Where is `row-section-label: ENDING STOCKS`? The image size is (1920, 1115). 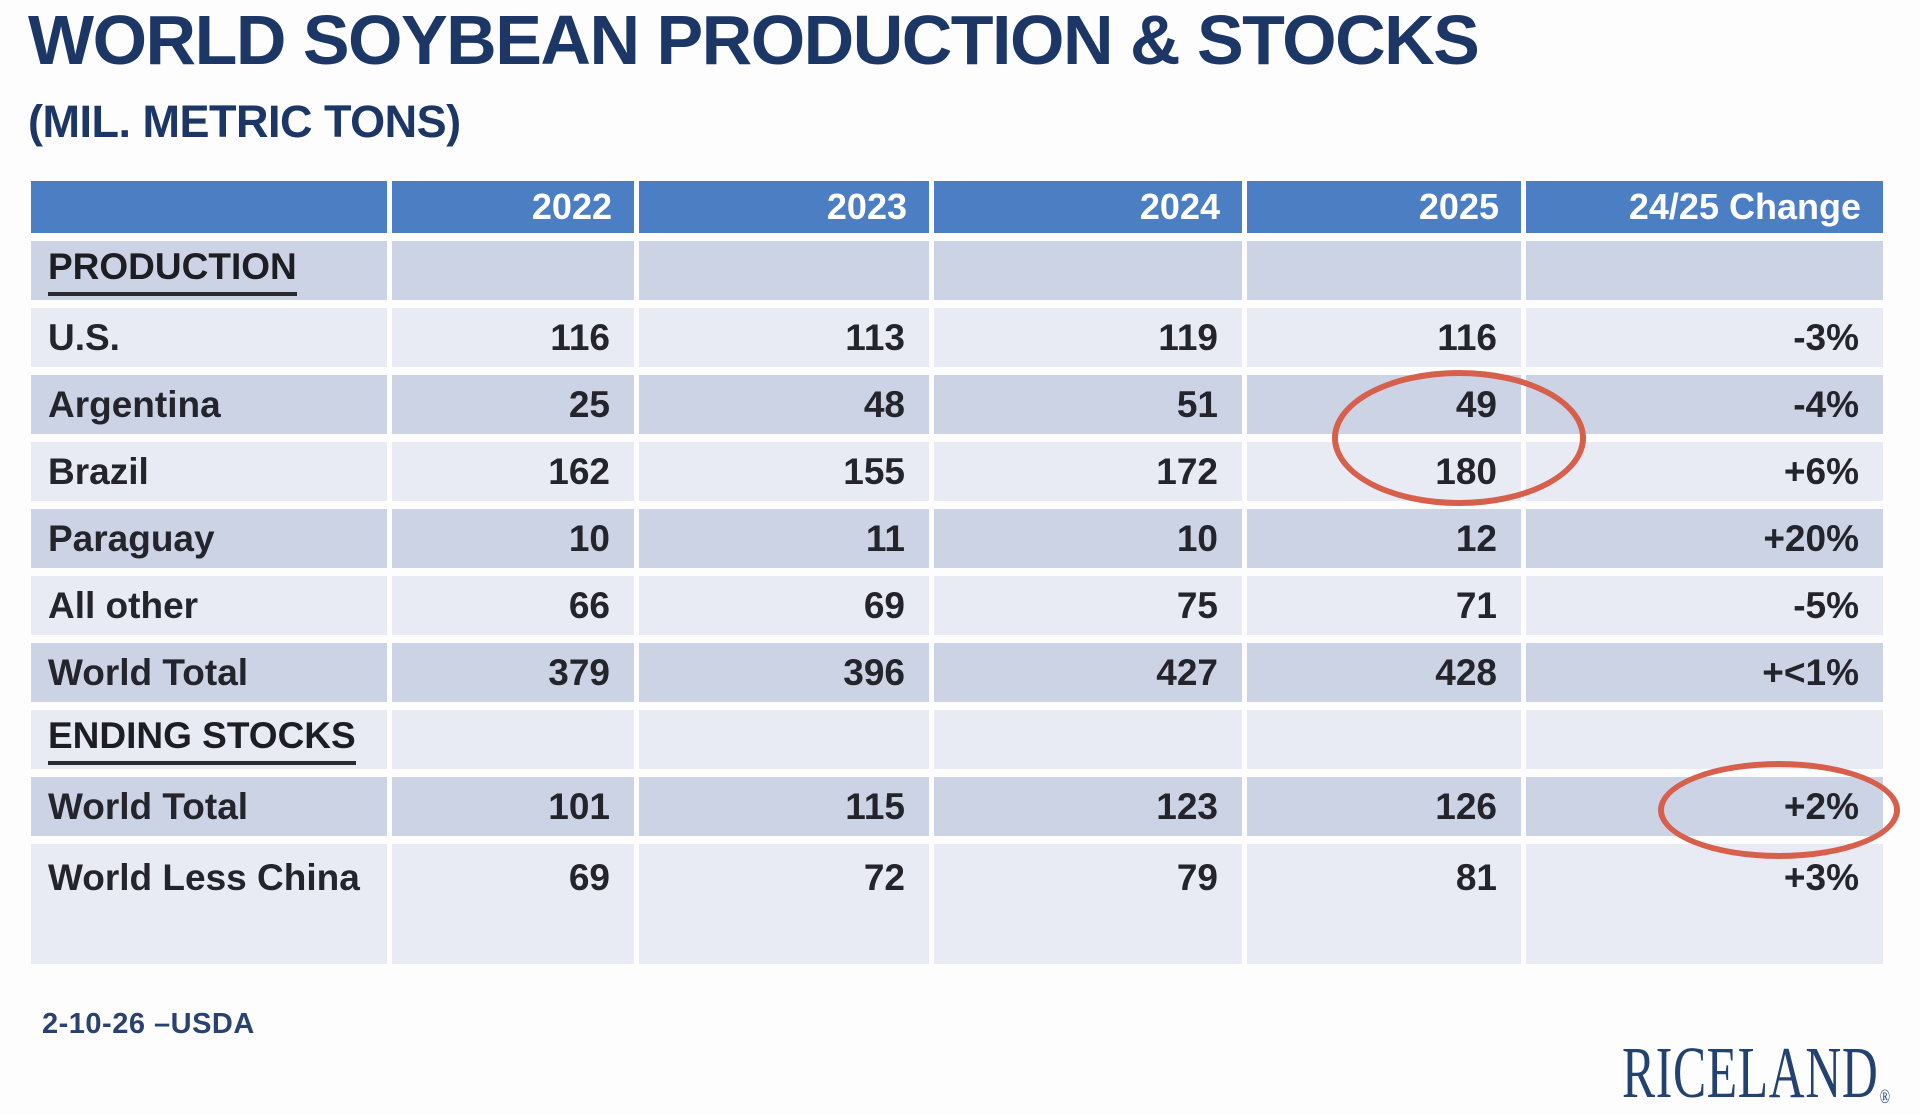 row-section-label: ENDING STOCKS is located at coordinates (209, 739).